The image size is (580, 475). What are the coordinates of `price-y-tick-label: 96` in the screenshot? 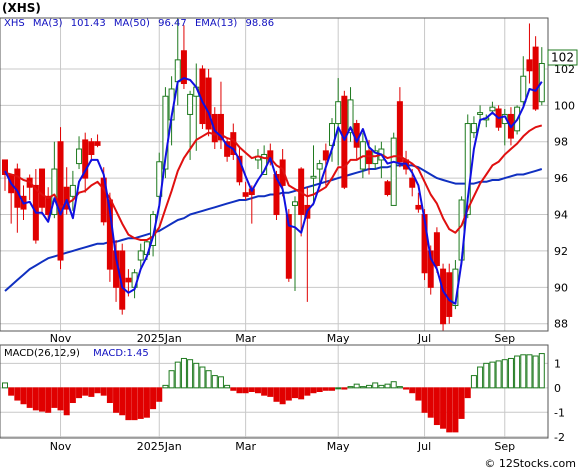 It's located at (561, 178).